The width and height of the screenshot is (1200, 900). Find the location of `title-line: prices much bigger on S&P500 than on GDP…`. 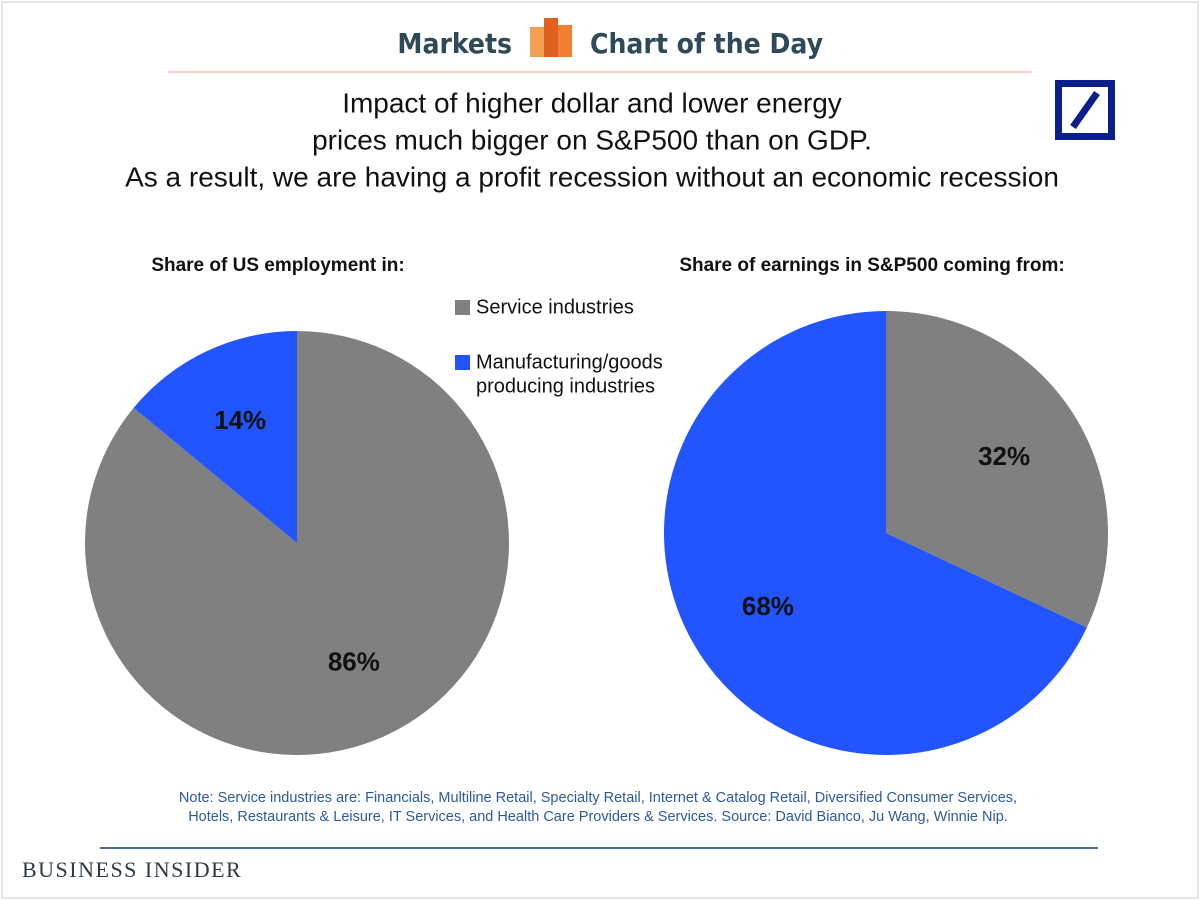

title-line: prices much bigger on S&P500 than on GDP… is located at coordinates (592, 139).